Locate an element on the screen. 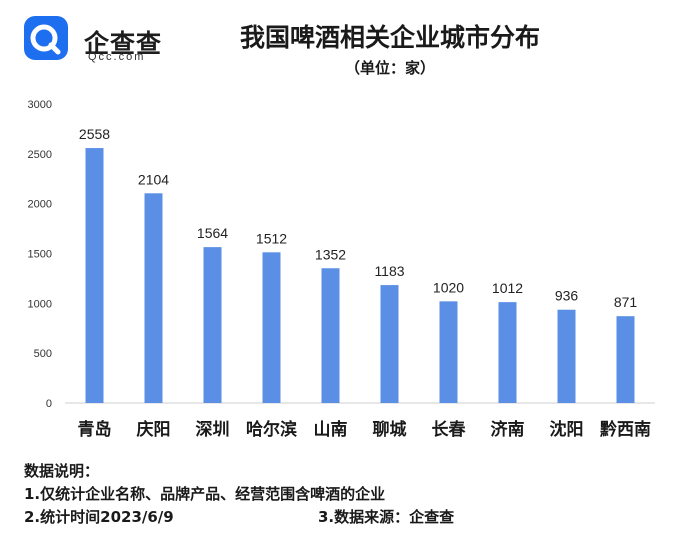  bar-value-label: 2104 is located at coordinates (153, 179).